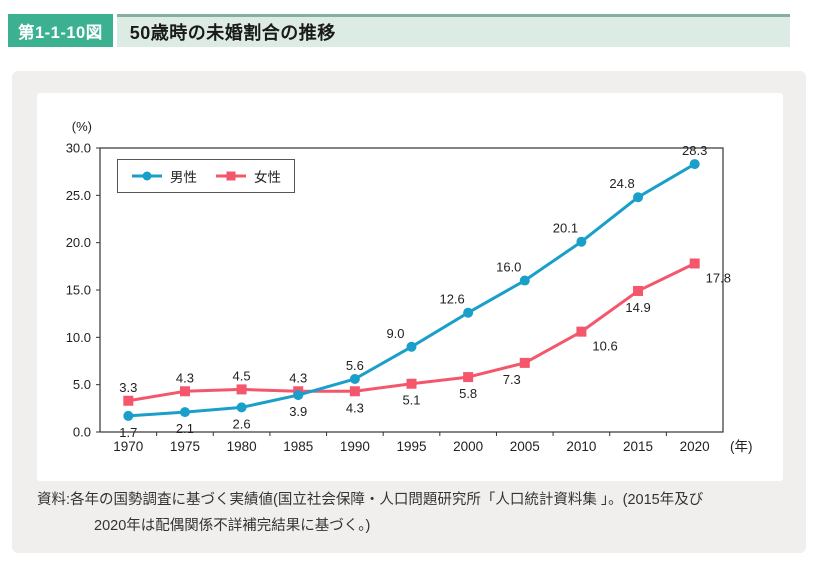 Image resolution: width=818 pixels, height=569 pixels. I want to click on data-label-female: 17.8, so click(718, 277).